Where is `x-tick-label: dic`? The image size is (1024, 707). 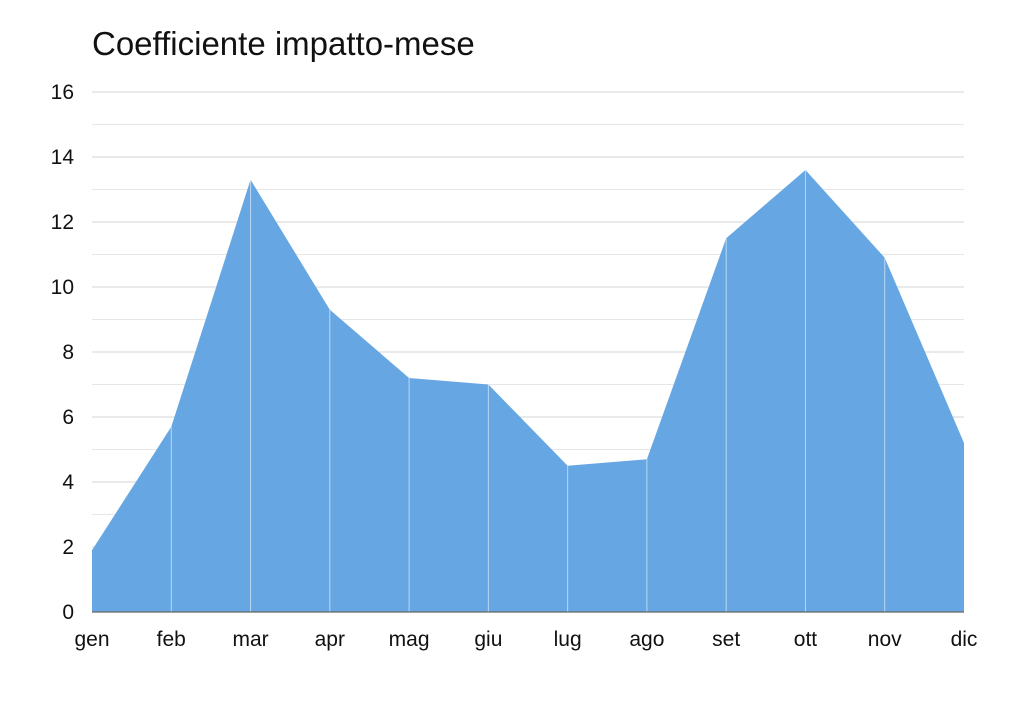 x-tick-label: dic is located at coordinates (964, 639).